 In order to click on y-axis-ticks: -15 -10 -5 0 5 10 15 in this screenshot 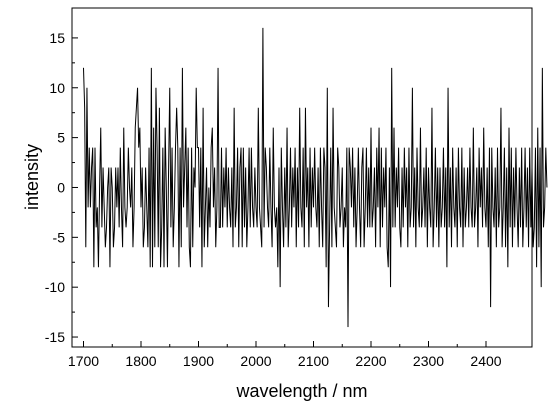, I will do `click(61, 187)`.